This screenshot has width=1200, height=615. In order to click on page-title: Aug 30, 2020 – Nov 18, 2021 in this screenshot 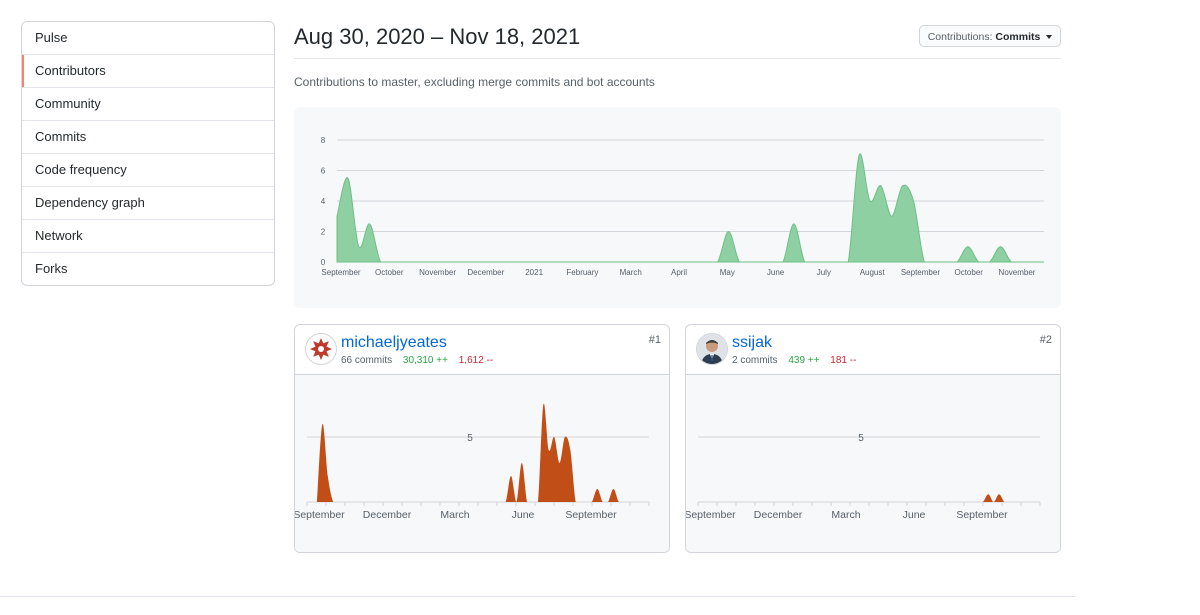, I will do `click(437, 36)`.